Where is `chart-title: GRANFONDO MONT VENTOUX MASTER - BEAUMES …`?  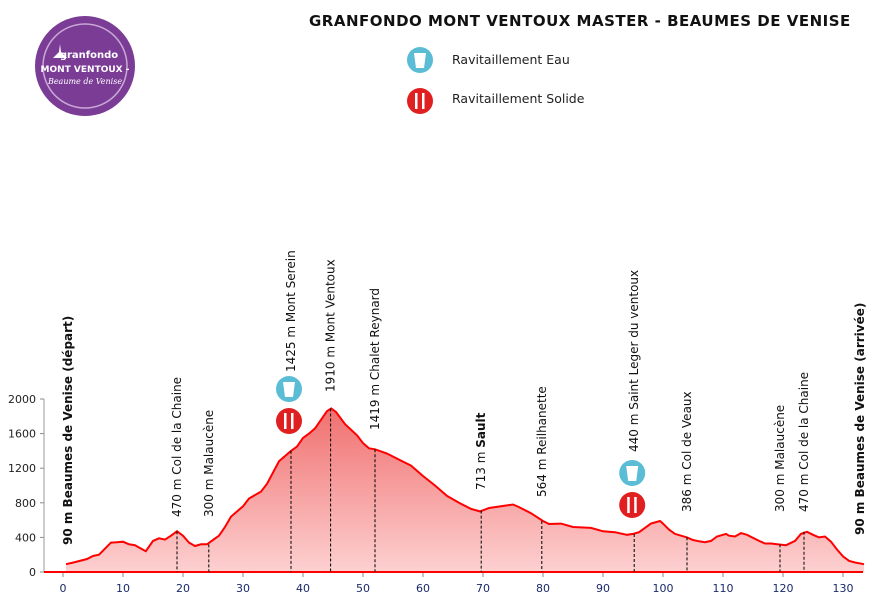
chart-title: GRANFONDO MONT VENTOUX MASTER - BEAUMES … is located at coordinates (580, 21).